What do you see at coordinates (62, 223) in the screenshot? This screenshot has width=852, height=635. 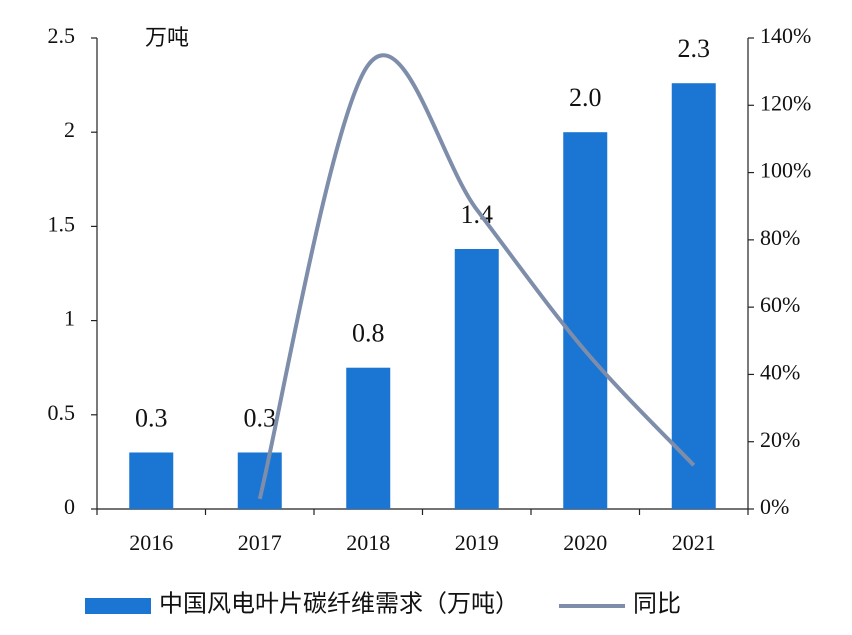 I see `y-tick-label: 1.5` at bounding box center [62, 223].